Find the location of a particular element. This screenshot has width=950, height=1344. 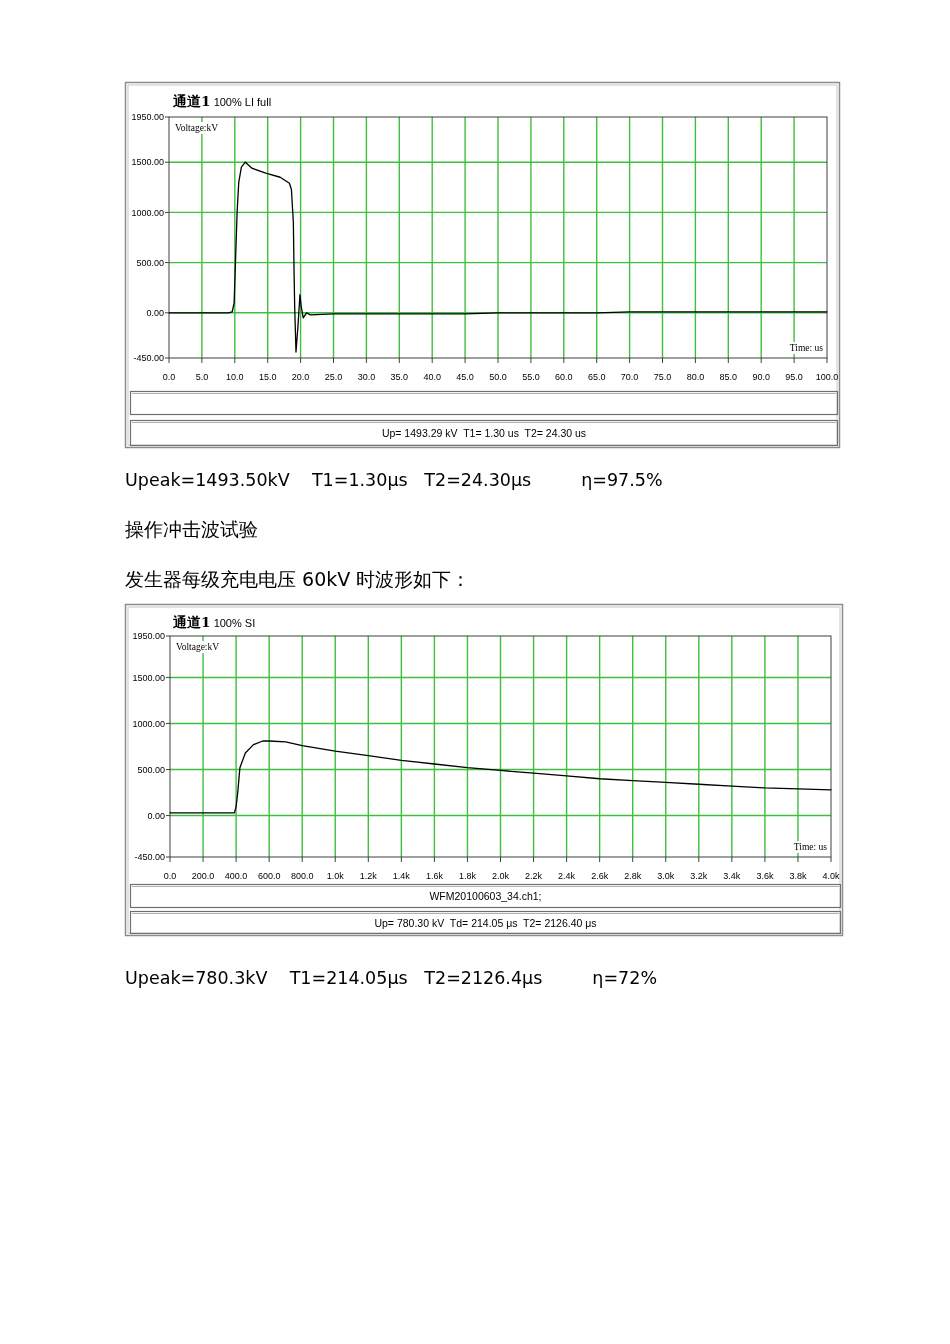

x-tick-label: 50.0 is located at coordinates (498, 377).